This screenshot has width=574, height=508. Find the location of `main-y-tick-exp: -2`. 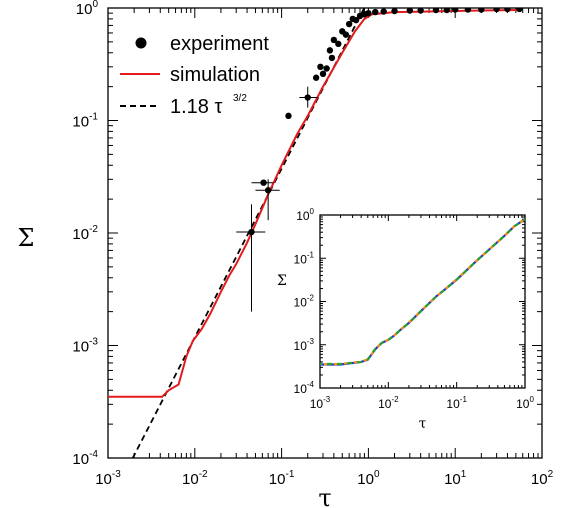

main-y-tick-exp: -2 is located at coordinates (93, 229).